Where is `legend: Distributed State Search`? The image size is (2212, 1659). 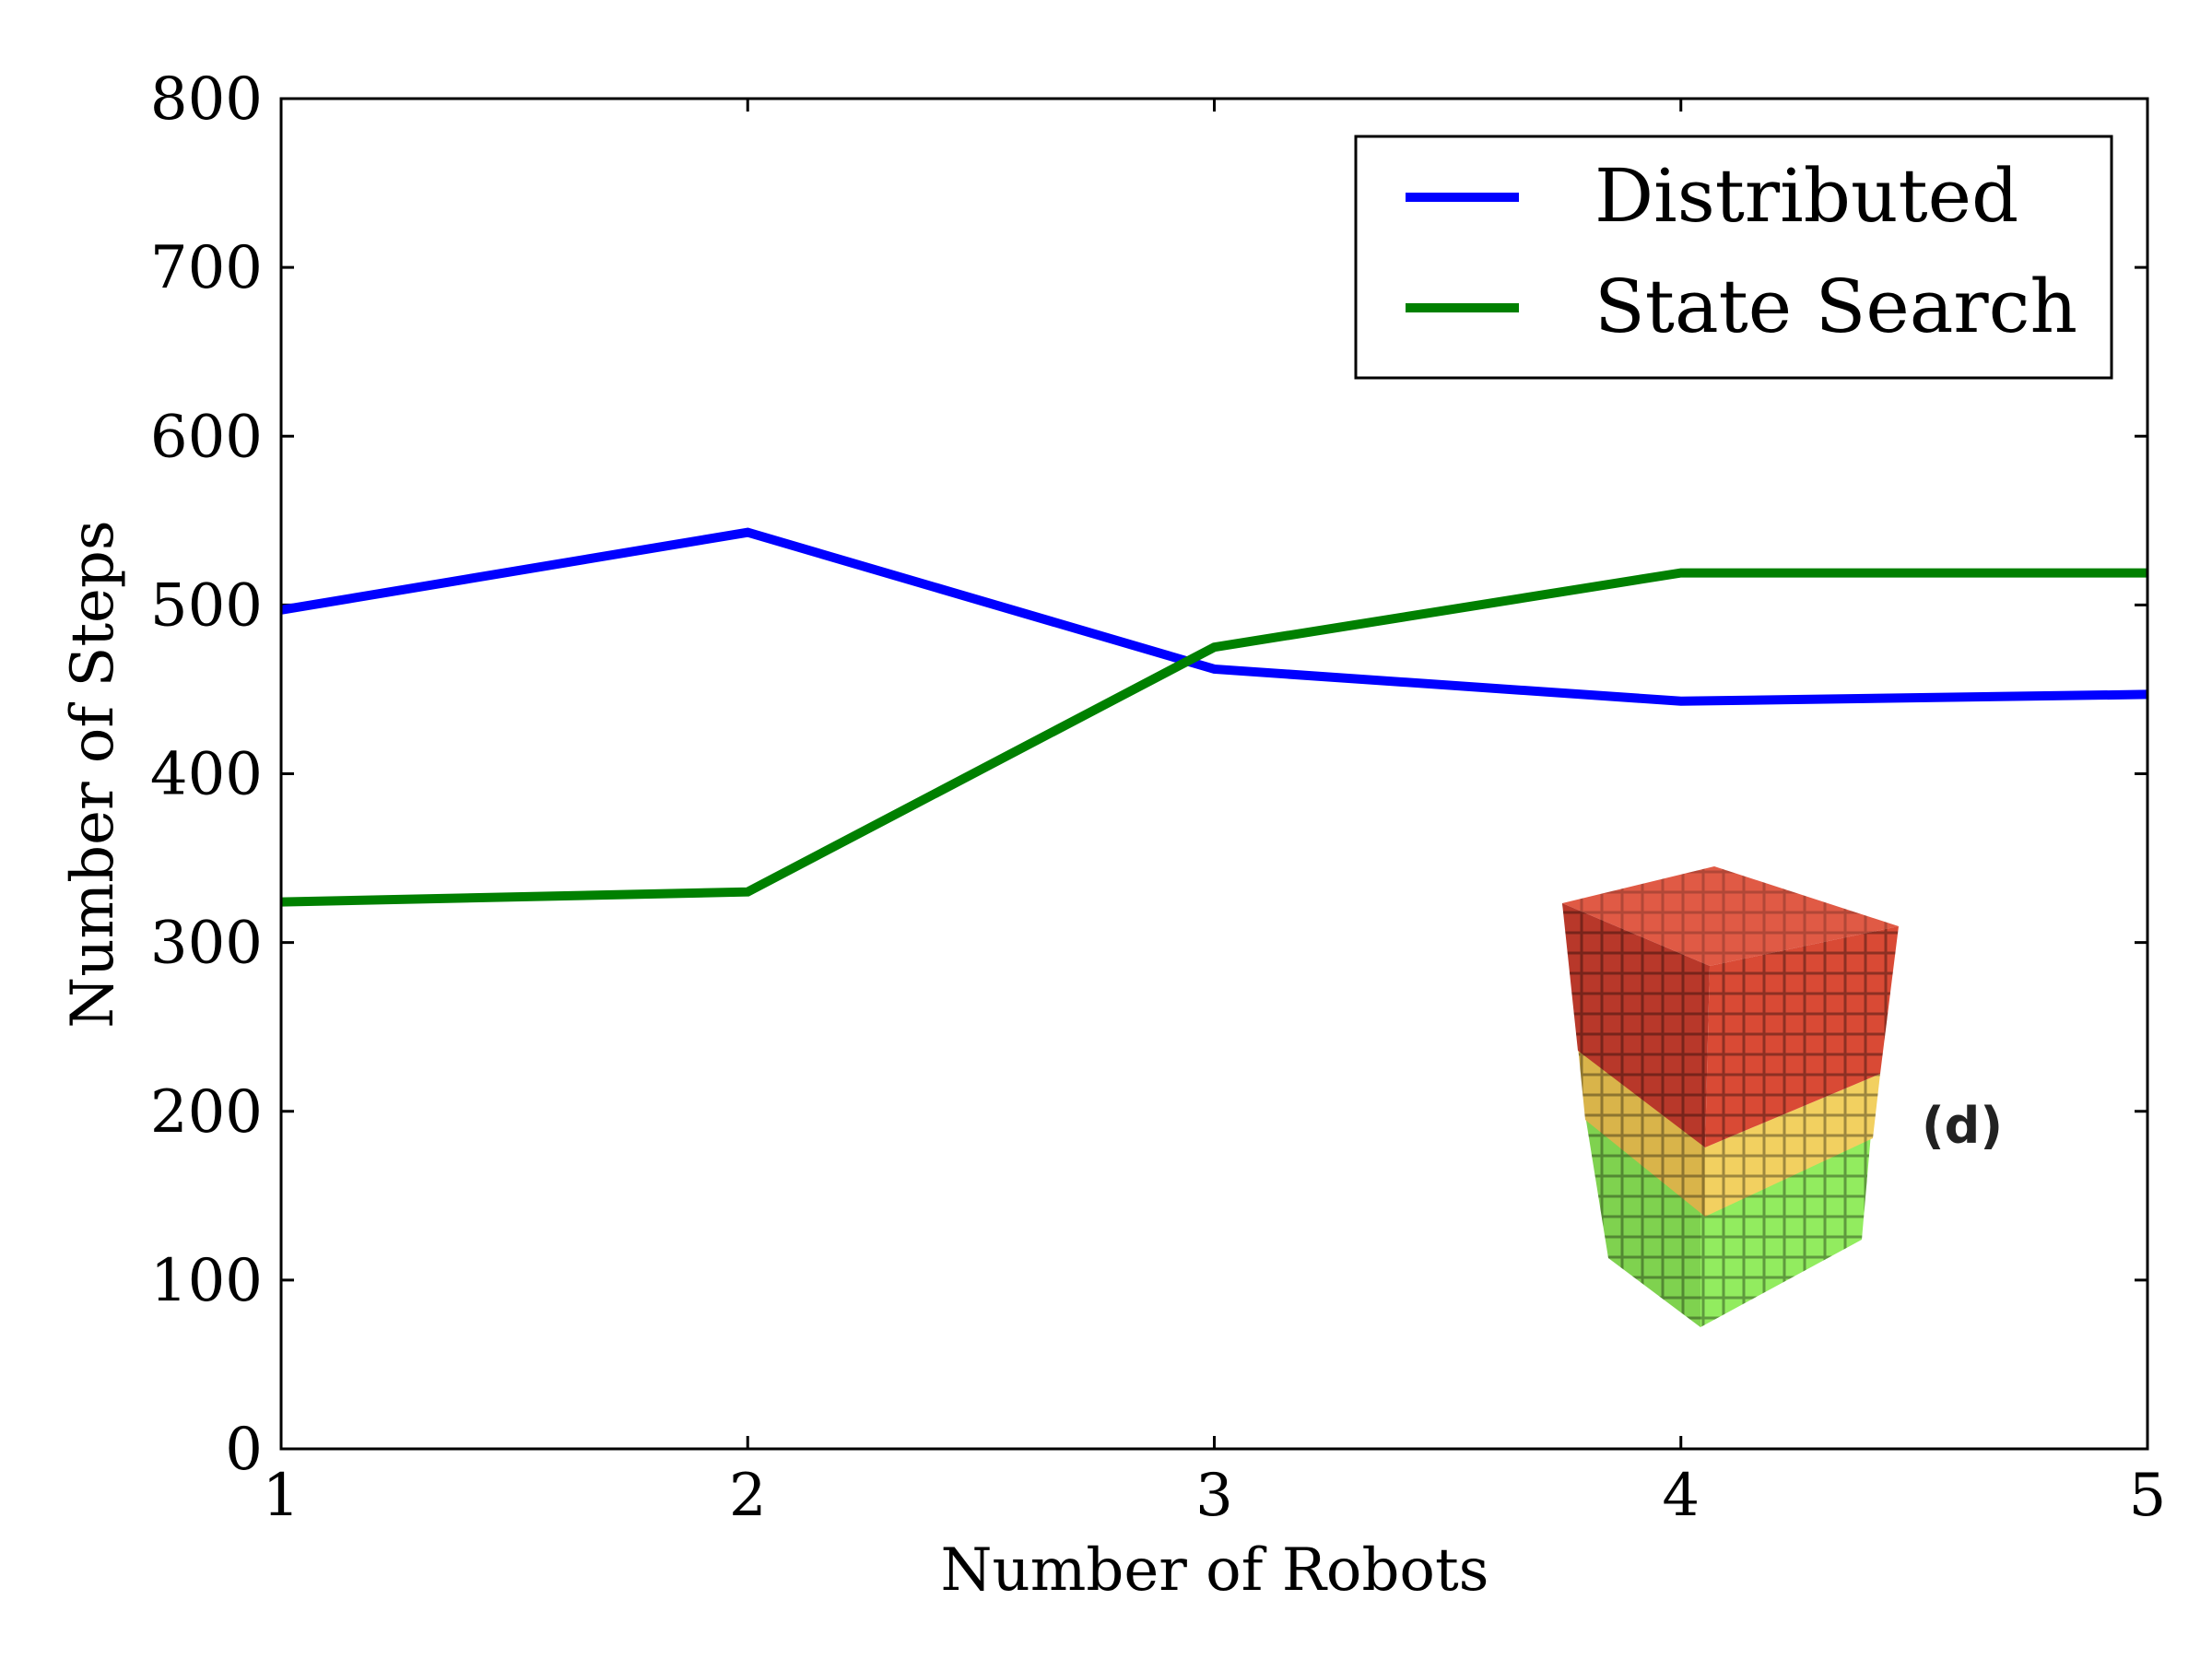
legend: Distributed State Search is located at coordinates (1733, 257).